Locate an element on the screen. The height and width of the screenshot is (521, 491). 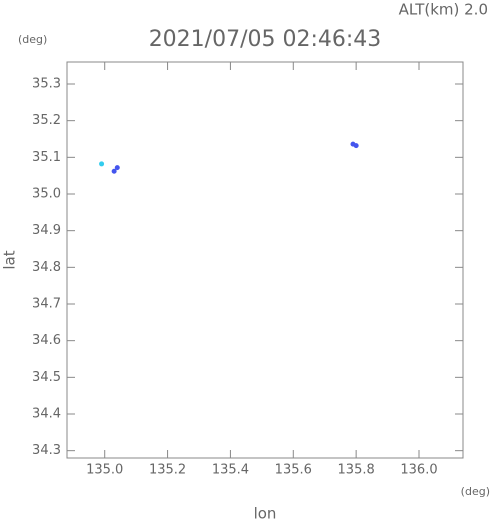
y-tick-label: 34.5 is located at coordinates (46, 377).